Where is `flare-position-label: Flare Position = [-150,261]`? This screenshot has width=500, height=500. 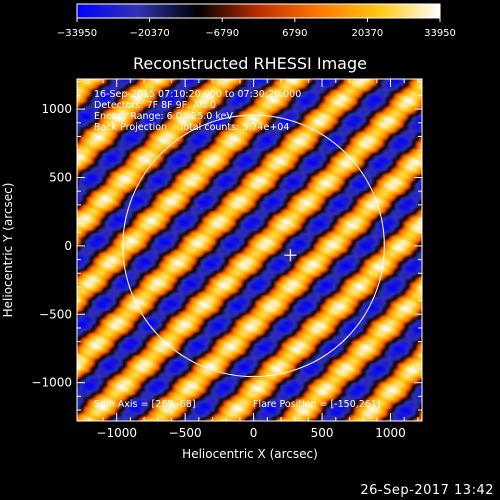
flare-position-label: Flare Position = [-150,261] is located at coordinates (317, 404).